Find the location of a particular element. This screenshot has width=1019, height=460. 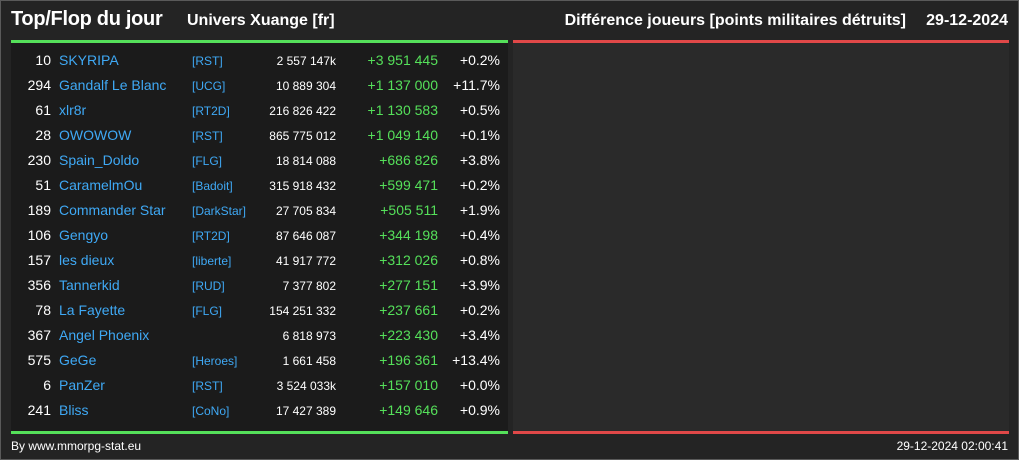

player-name-link: les dieux is located at coordinates (87, 260).